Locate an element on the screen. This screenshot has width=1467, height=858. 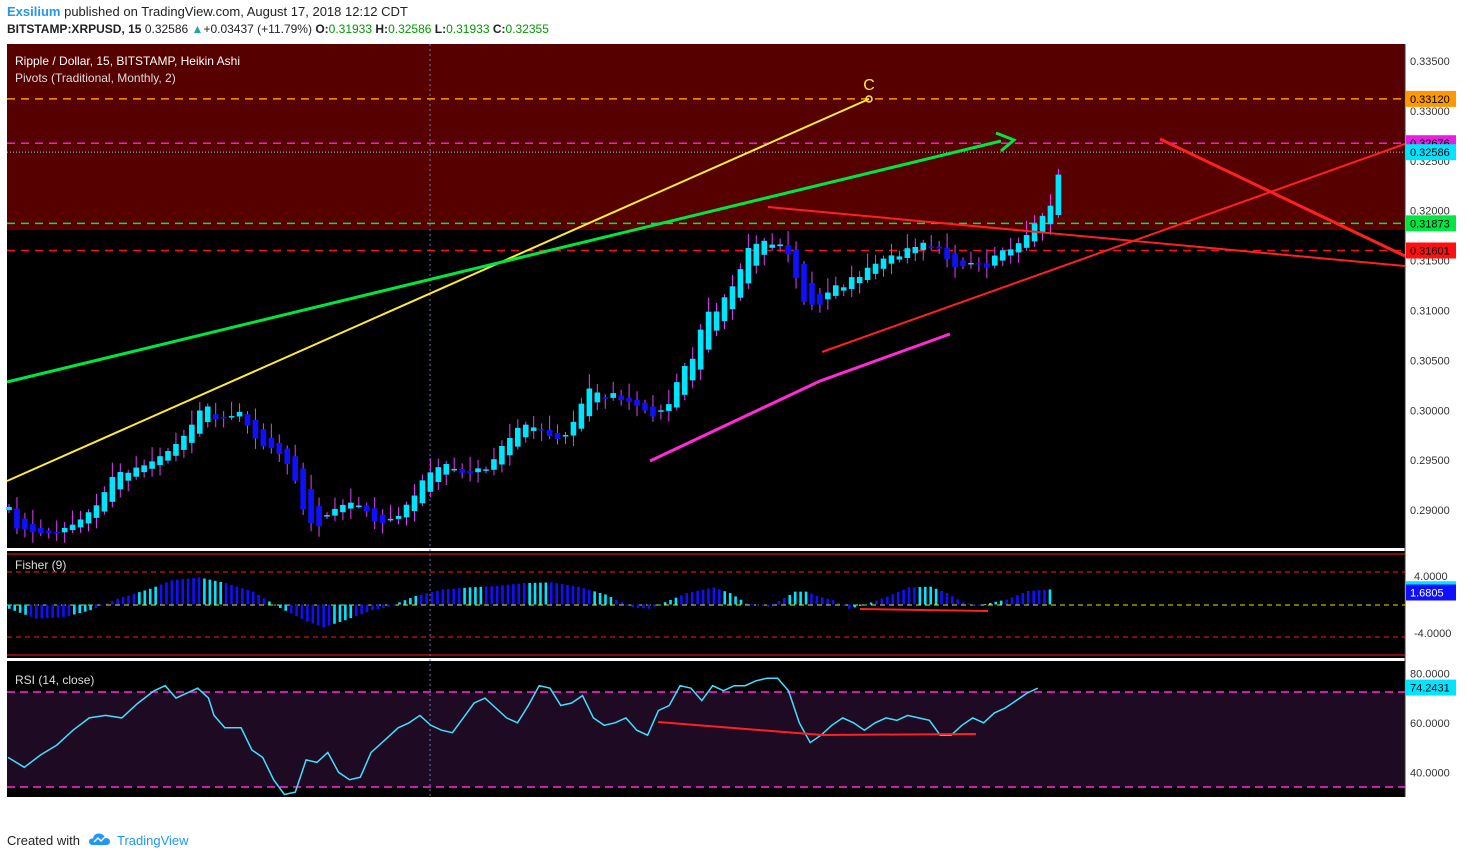
rsi-tick-0: 80.0000 is located at coordinates (1430, 674).